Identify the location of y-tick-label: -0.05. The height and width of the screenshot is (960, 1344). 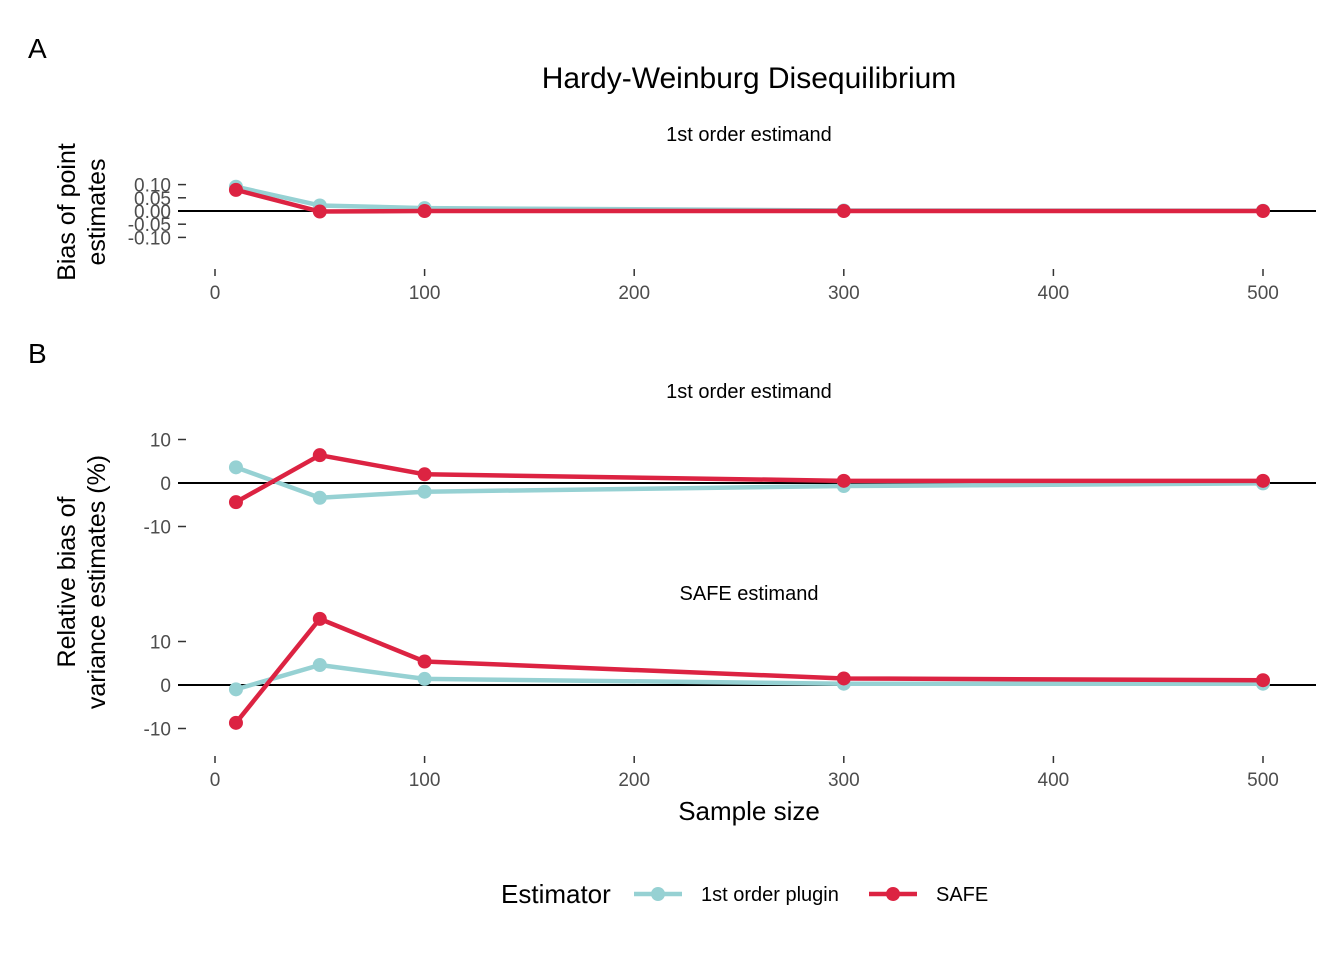
(149, 225).